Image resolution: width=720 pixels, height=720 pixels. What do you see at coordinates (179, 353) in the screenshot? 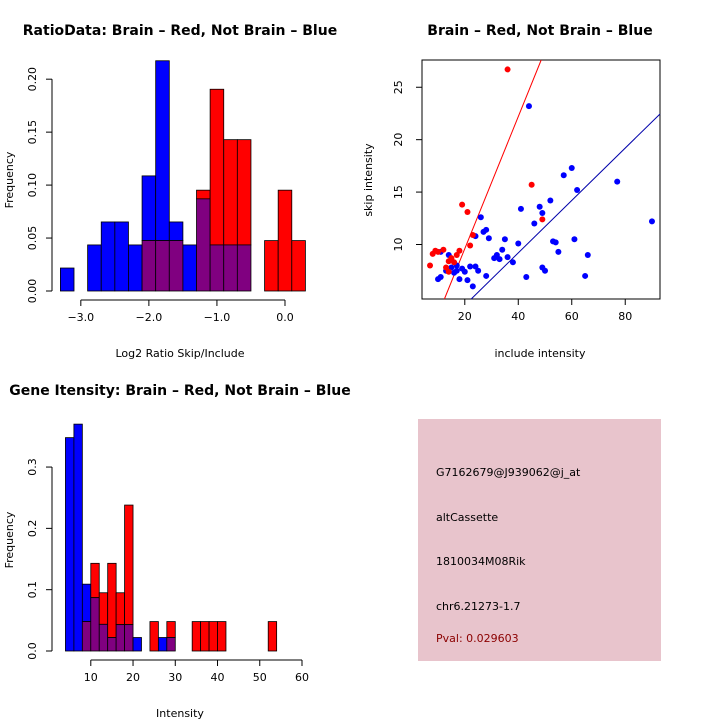
I see `ratio-histogram-xlabel: Log2 Ratio Skip/Include` at bounding box center [179, 353].